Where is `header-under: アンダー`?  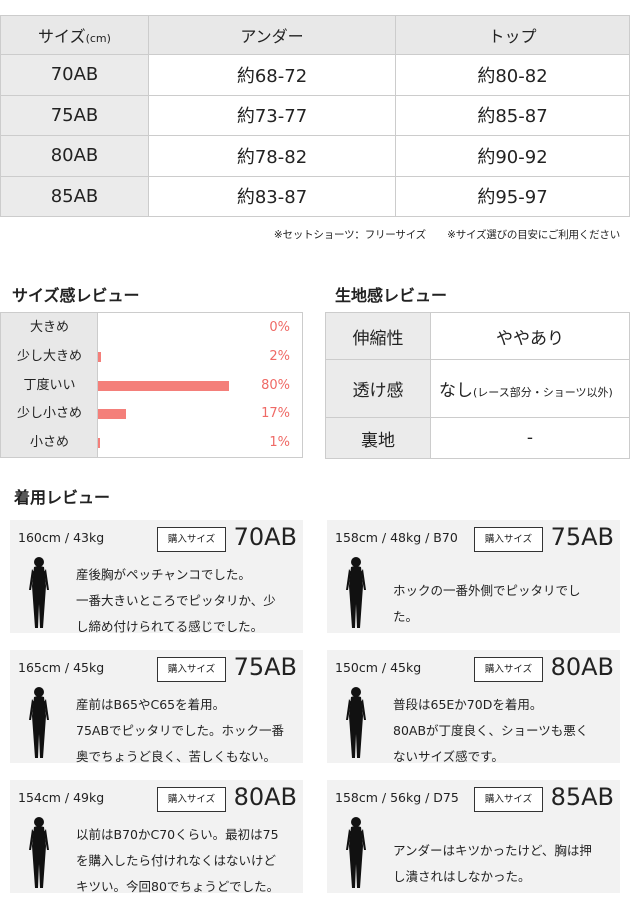 header-under: アンダー is located at coordinates (272, 35).